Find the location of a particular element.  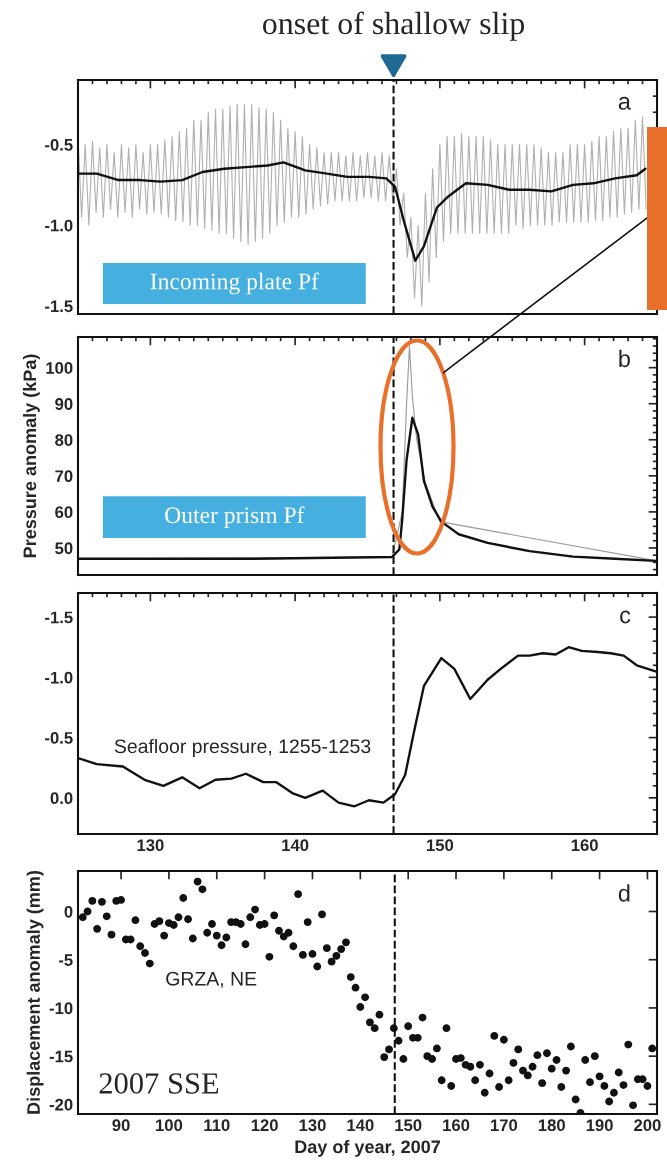

x-tick-label: 120 is located at coordinates (264, 1125).